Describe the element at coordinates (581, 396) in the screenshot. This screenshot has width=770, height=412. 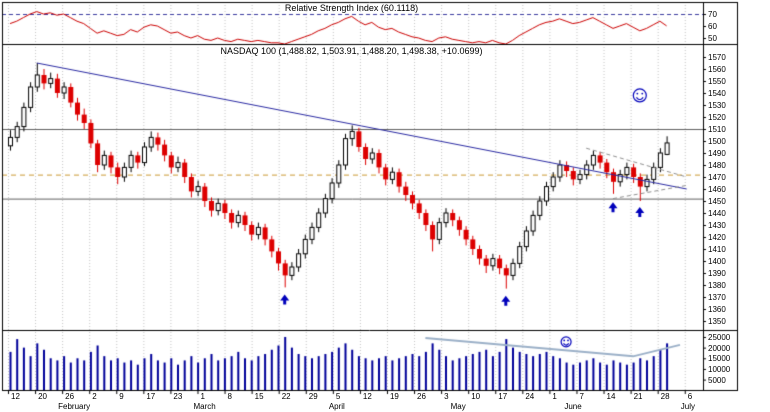
I see `date-tick-label: 7` at that location.